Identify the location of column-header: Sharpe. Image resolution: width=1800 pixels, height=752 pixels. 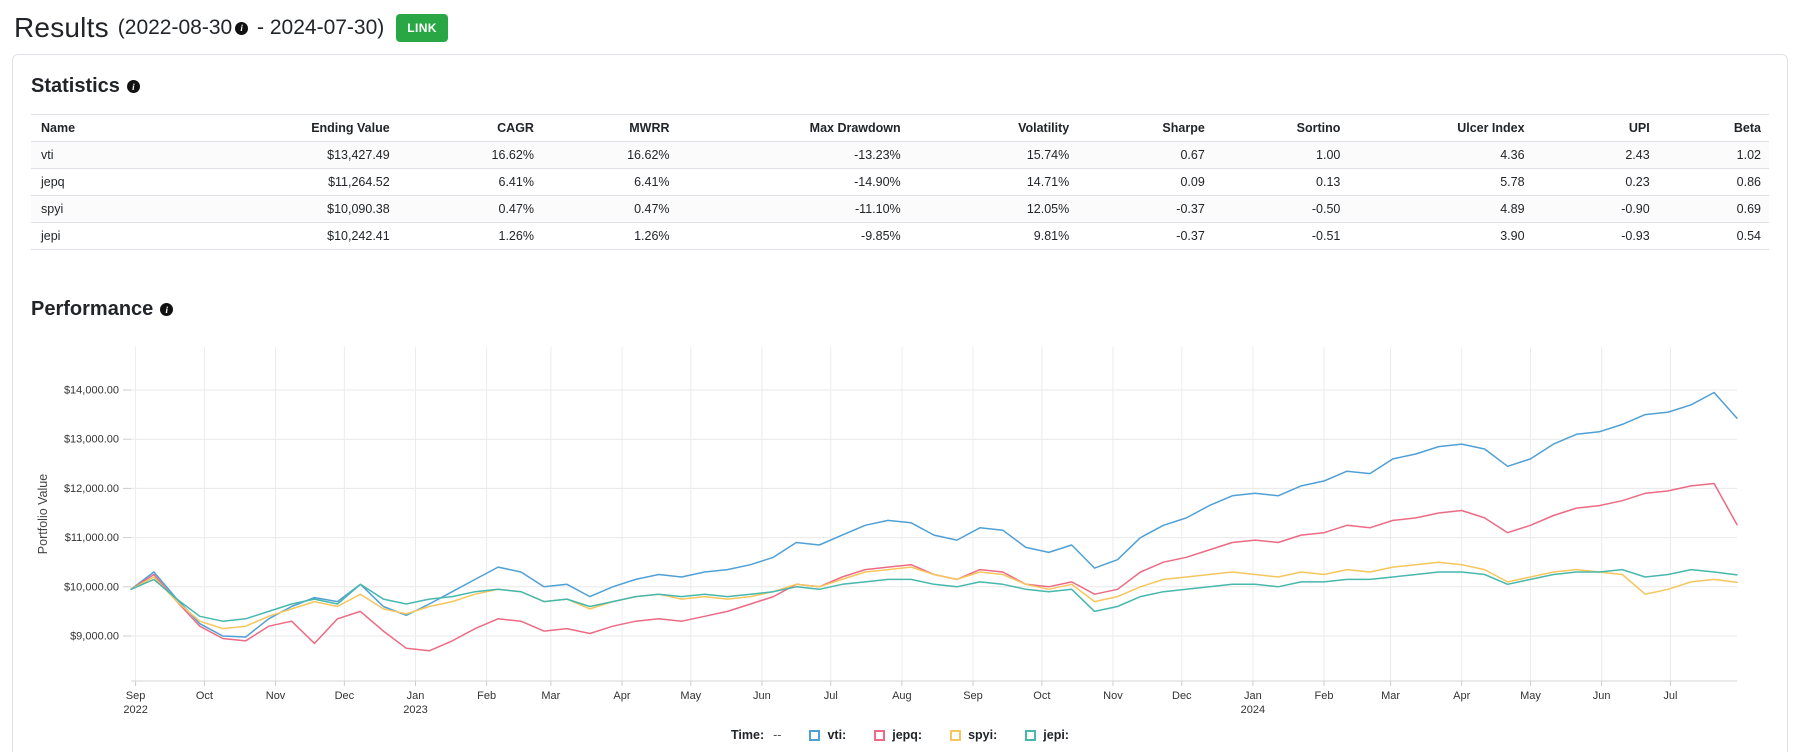
(1145, 128).